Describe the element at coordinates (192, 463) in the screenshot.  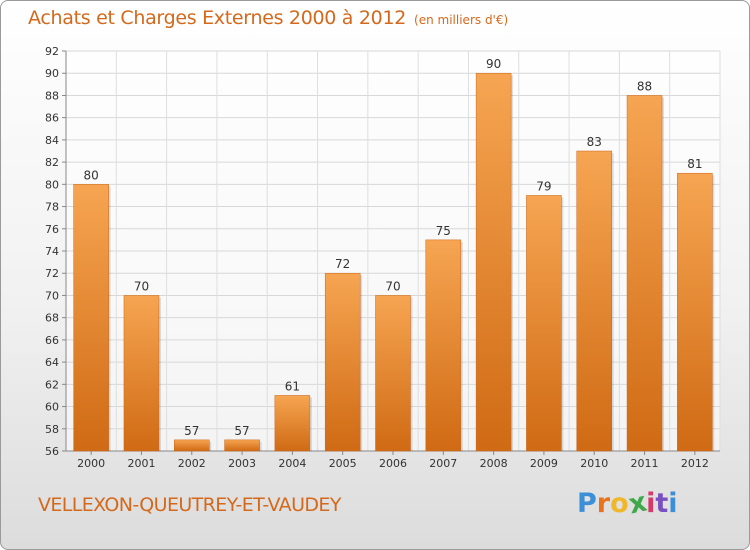
I see `x-tick-label: 2002` at that location.